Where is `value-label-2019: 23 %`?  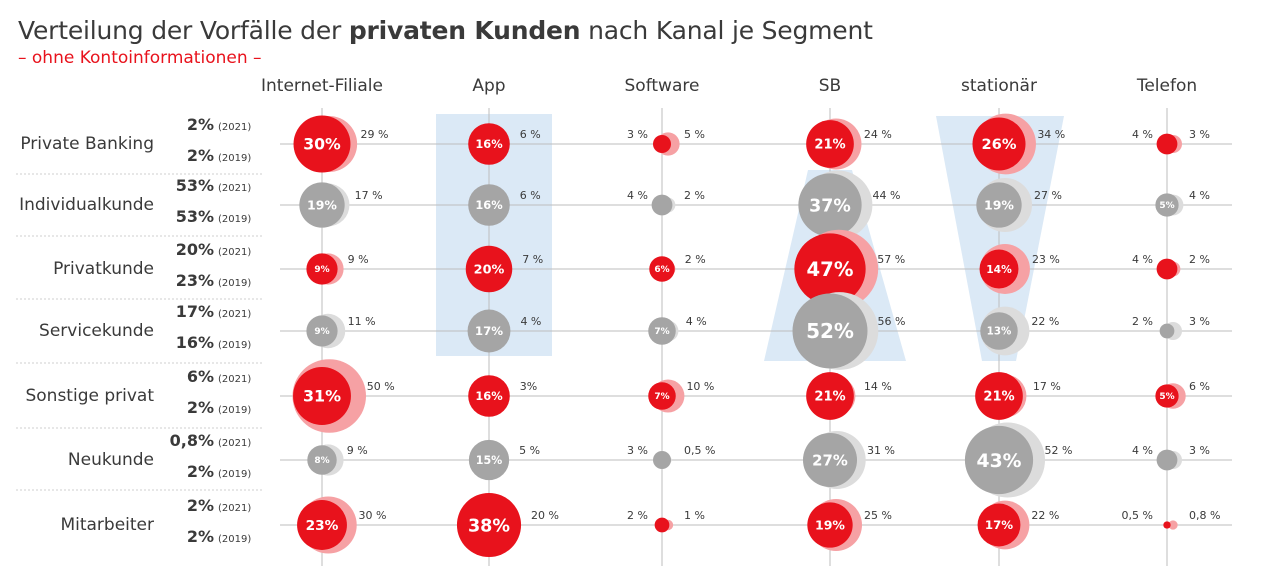 value-label-2019: 23 % is located at coordinates (1046, 259).